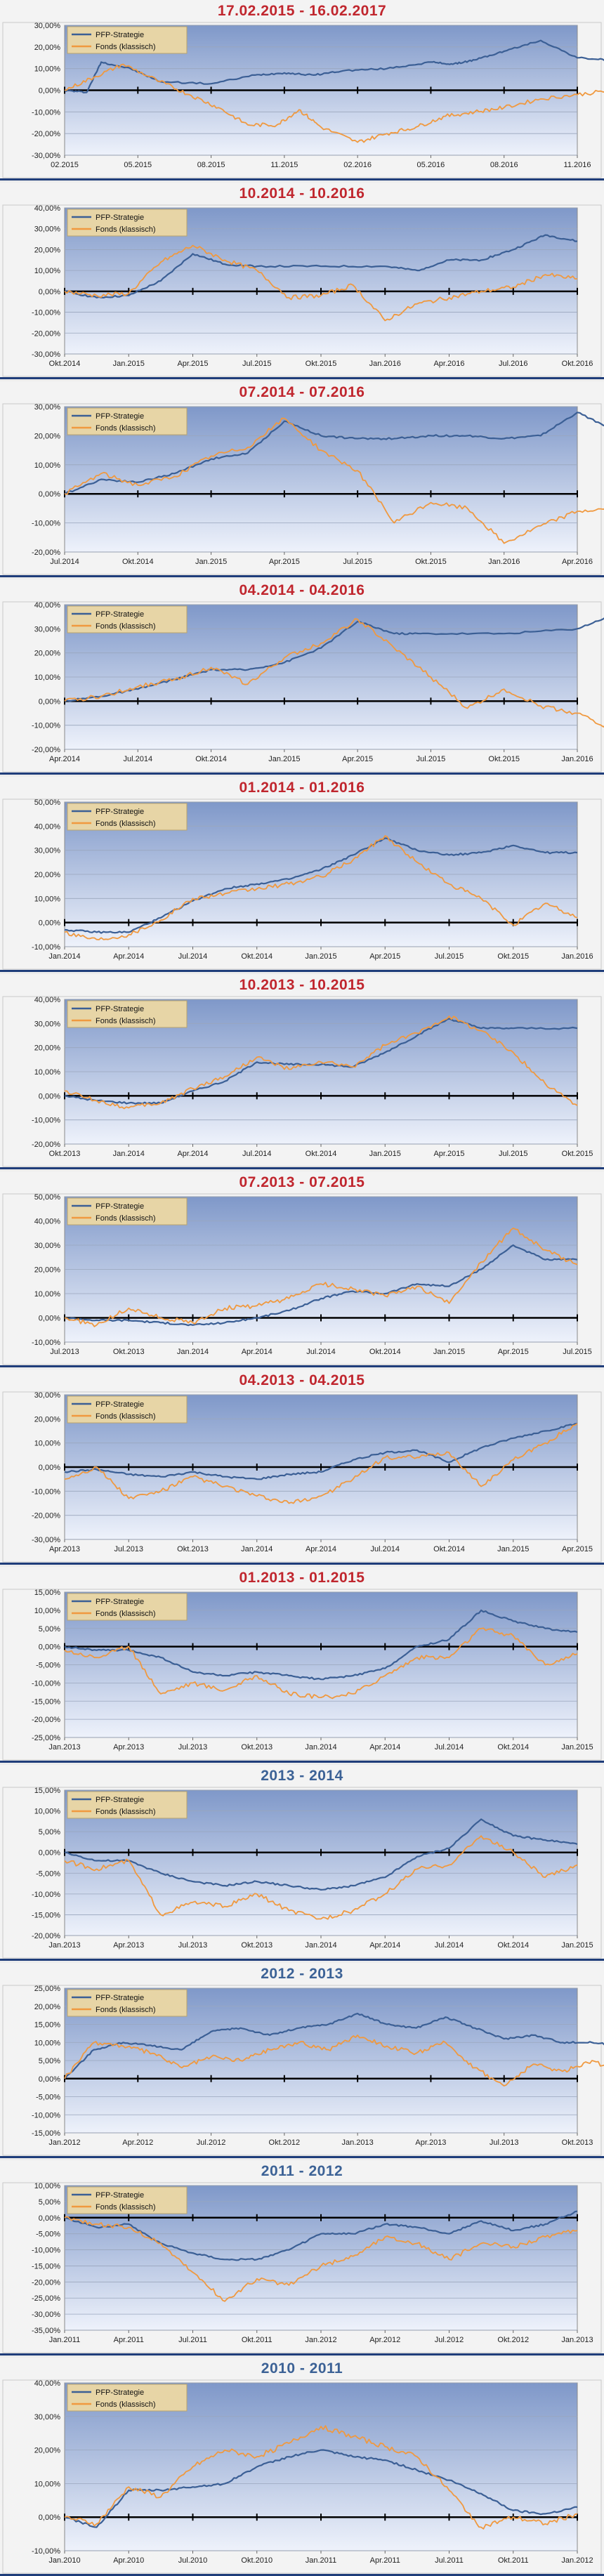 The image size is (604, 2576). What do you see at coordinates (302, 590) in the screenshot?
I see `chart-title: 04.2014 - 04.2016` at bounding box center [302, 590].